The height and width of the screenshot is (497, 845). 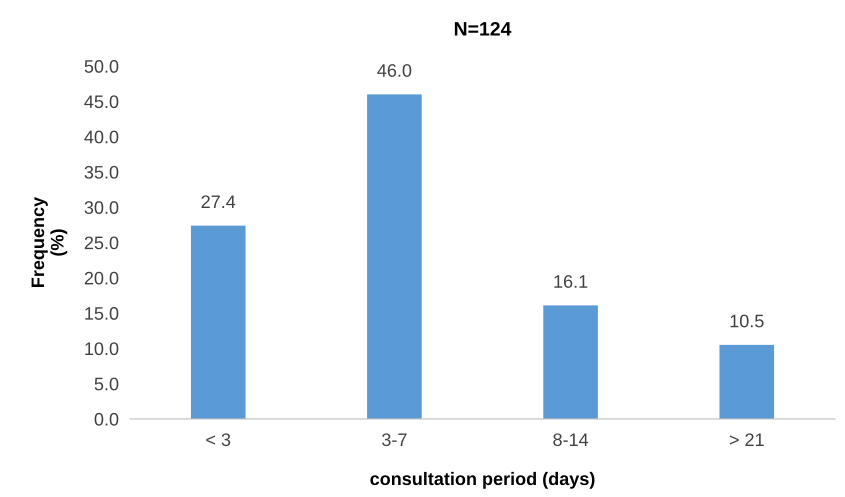 I want to click on x-tick-label: 3-7, so click(x=394, y=439).